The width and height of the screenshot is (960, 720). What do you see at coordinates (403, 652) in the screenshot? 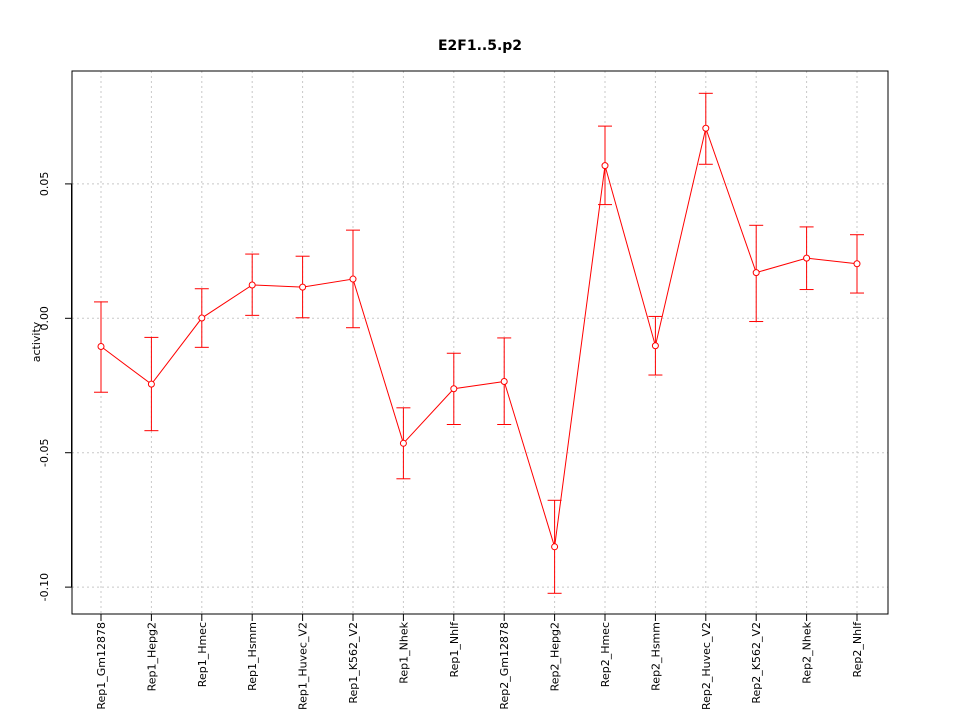
I see `x-tick-label: Rep1_Nhek` at bounding box center [403, 652].